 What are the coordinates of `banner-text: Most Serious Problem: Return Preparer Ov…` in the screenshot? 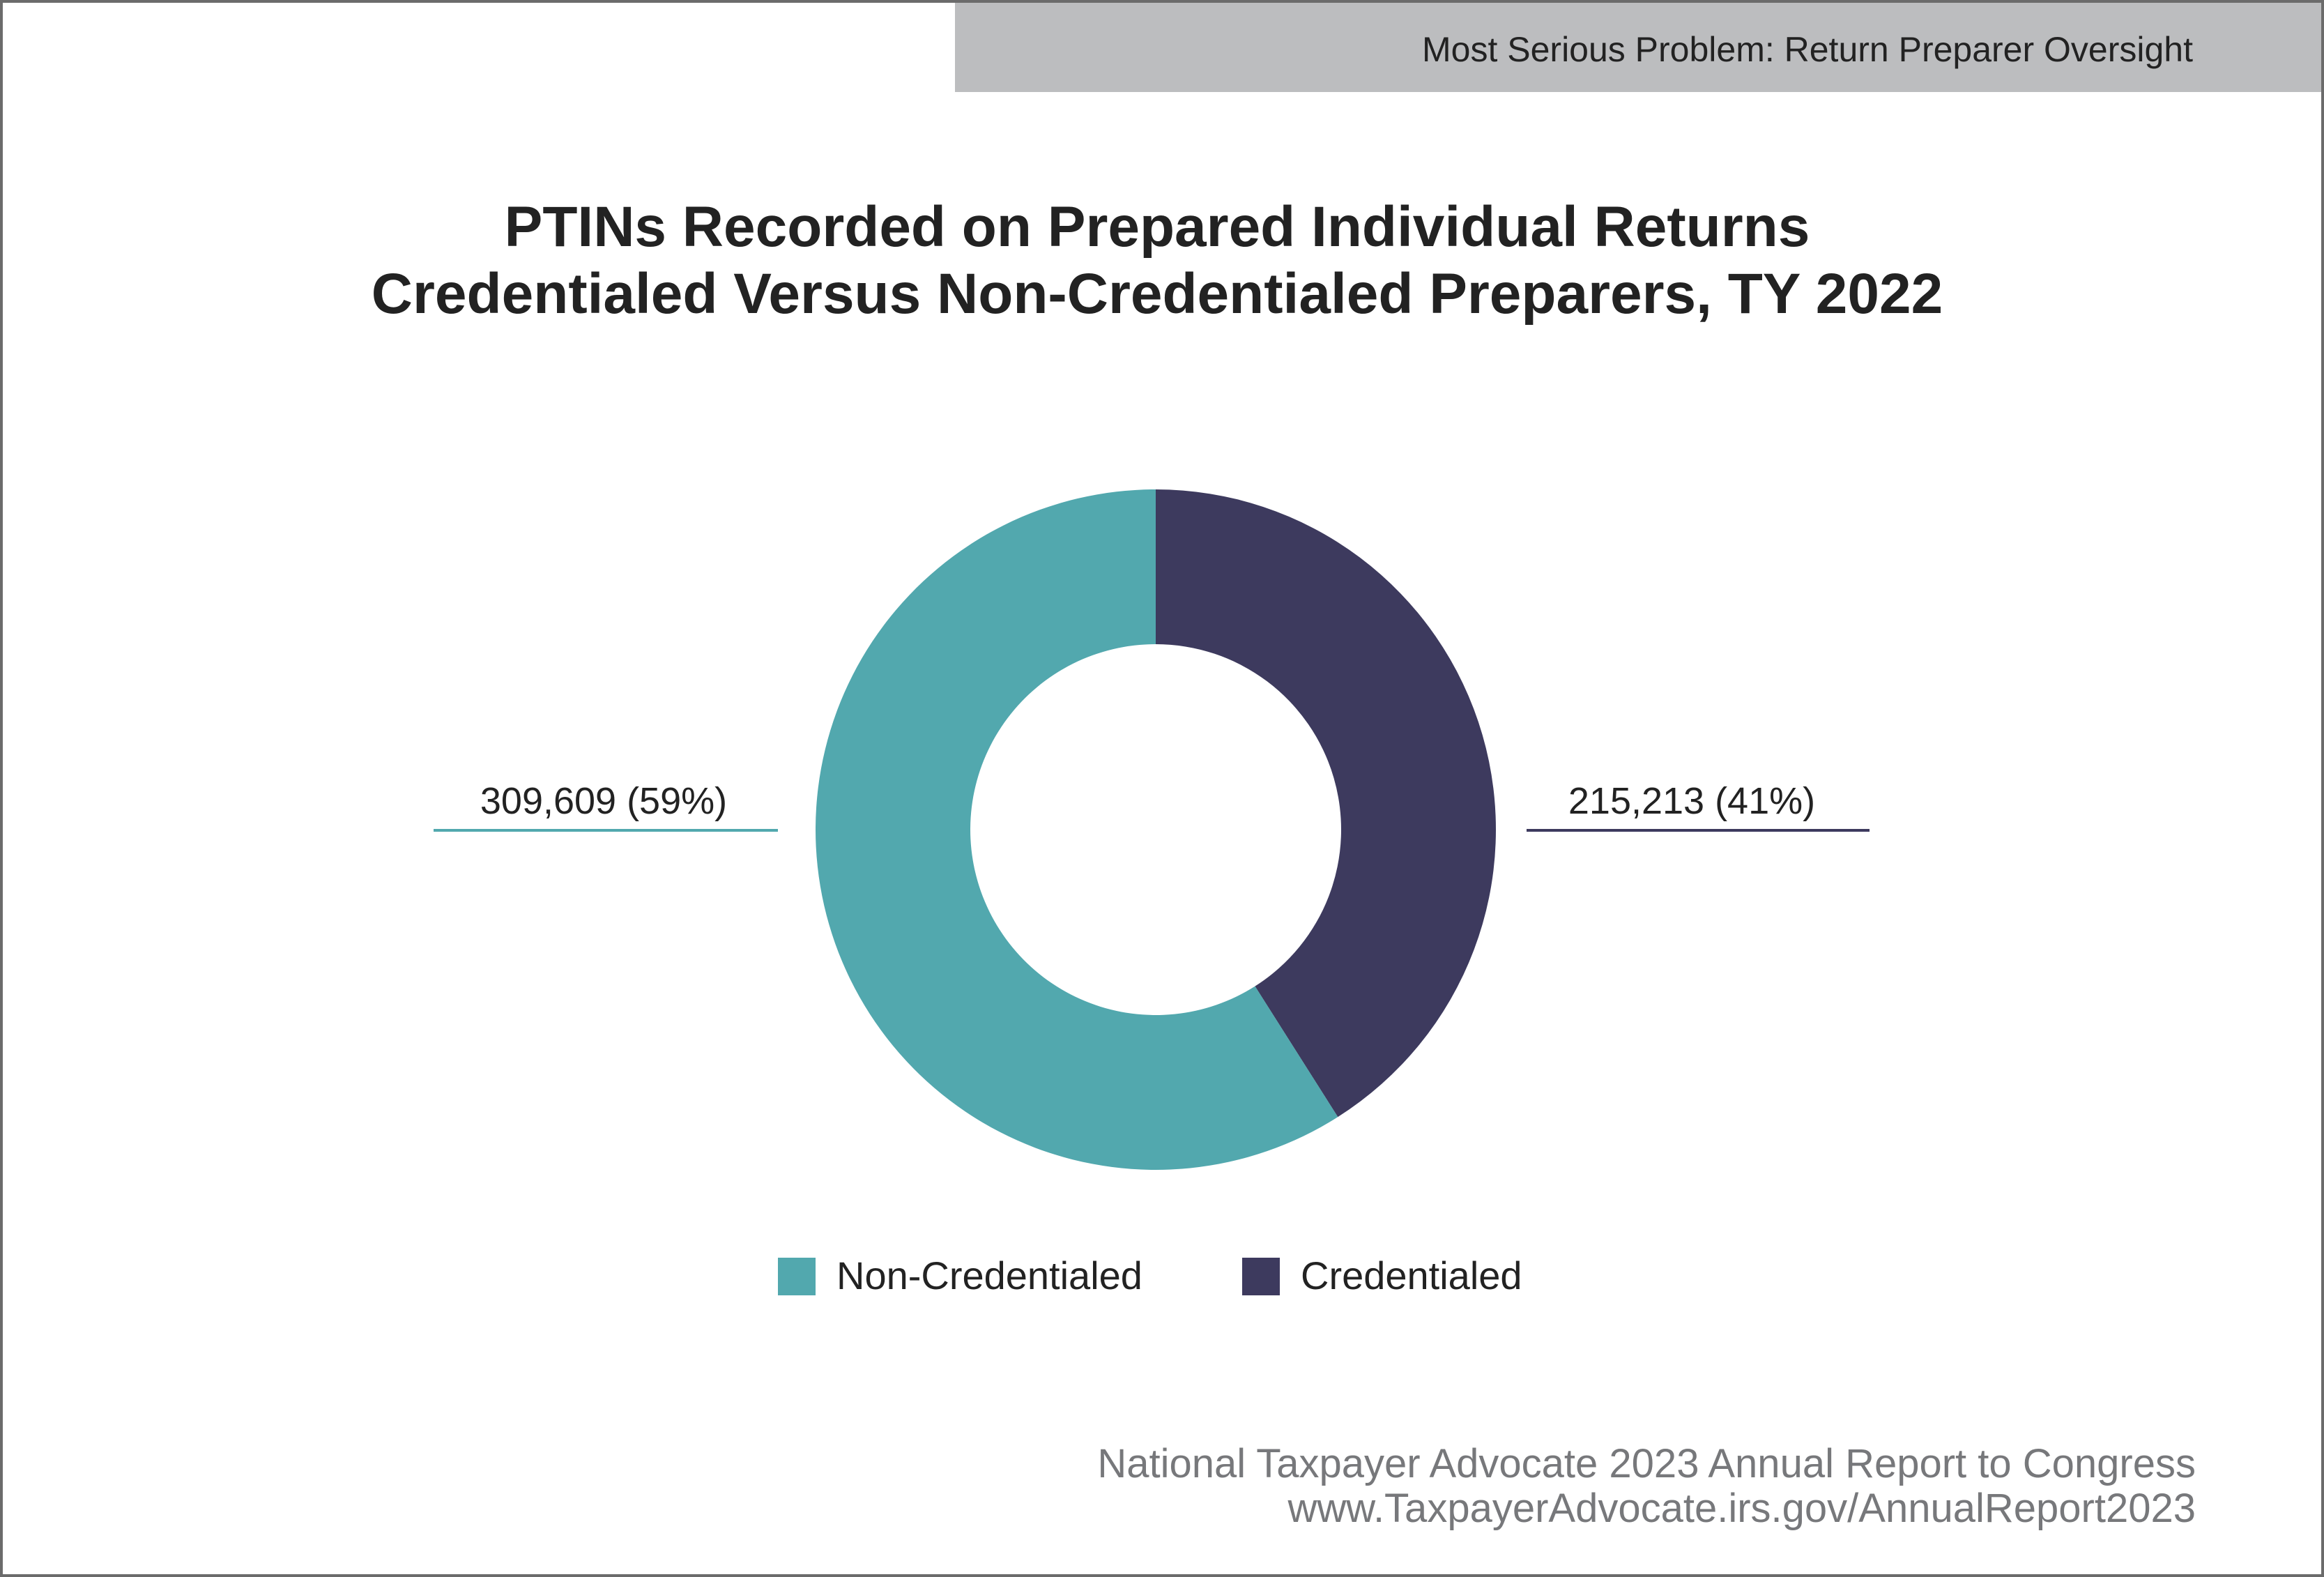 It's located at (1807, 50).